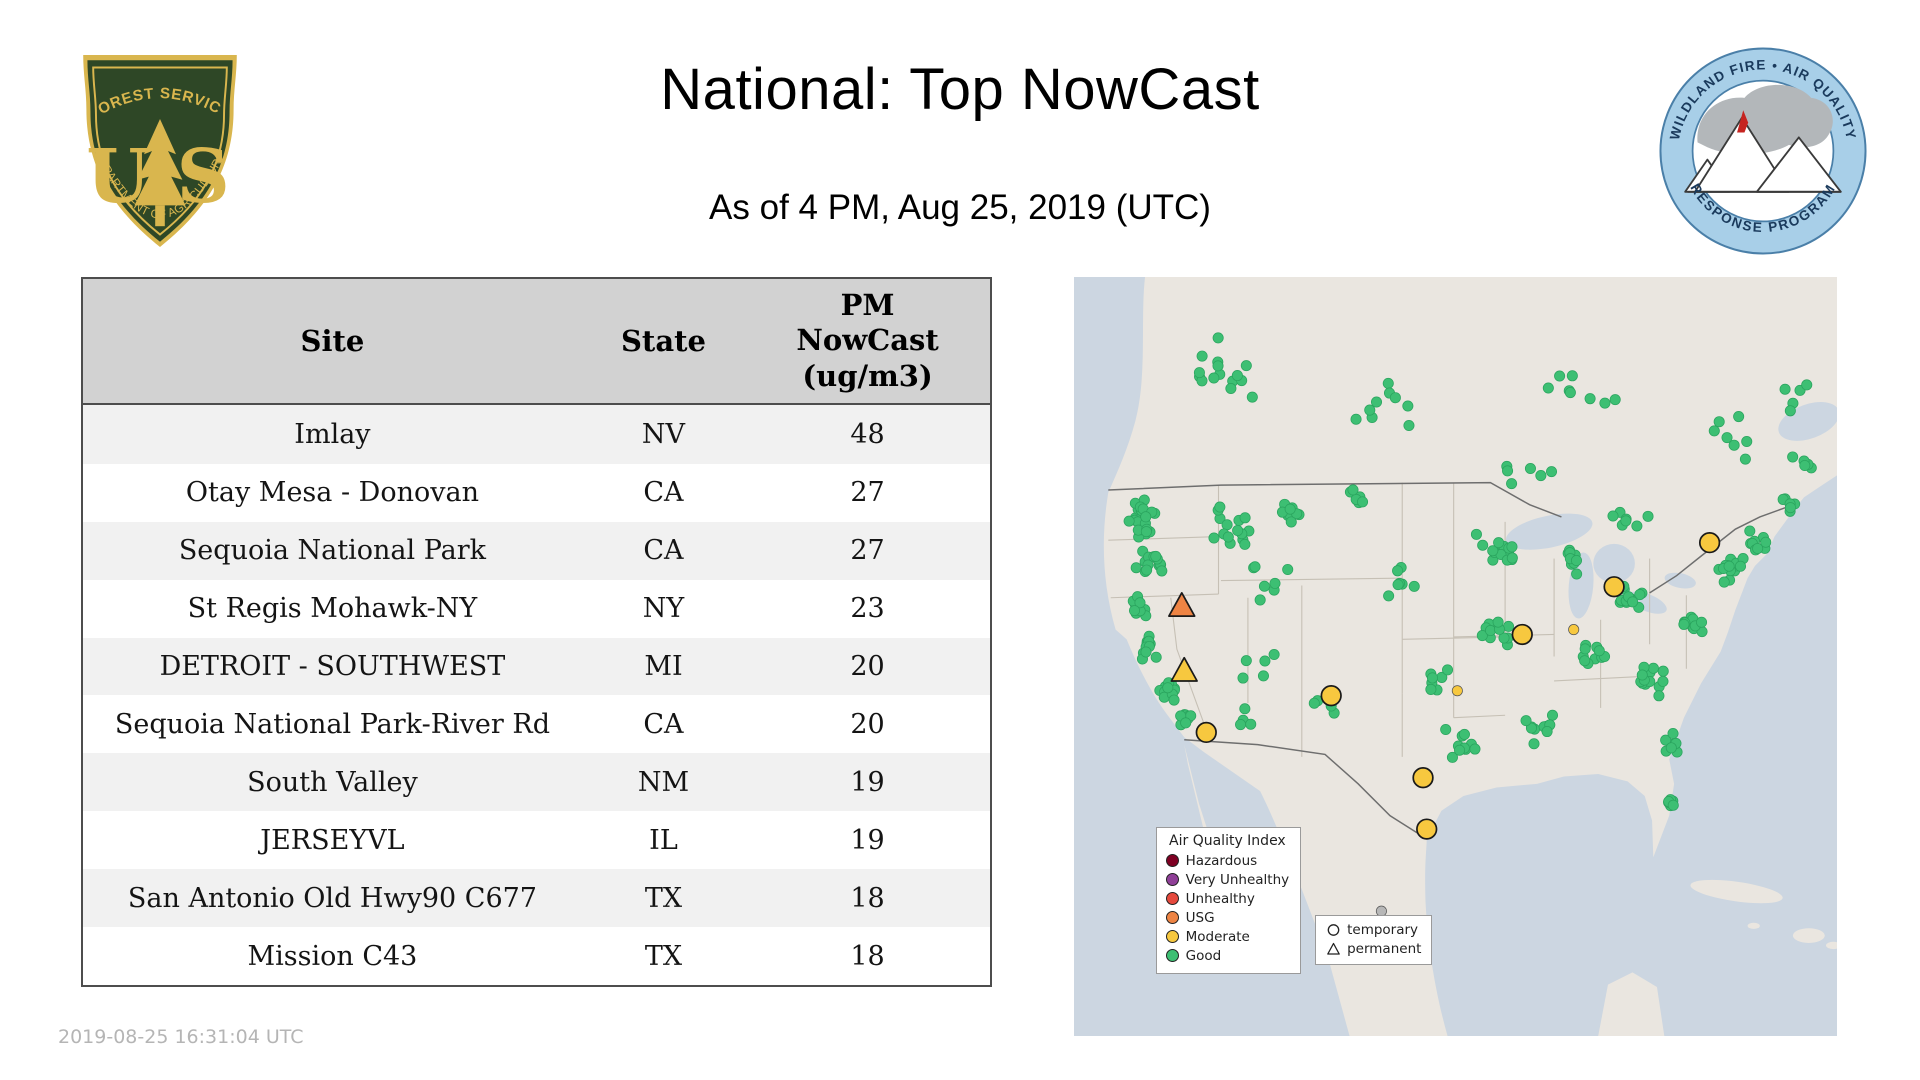 This screenshot has height=1080, width=1920. What do you see at coordinates (181, 1037) in the screenshot?
I see `generation-timestamp: 2019-08-25 16:31:04 UTC` at bounding box center [181, 1037].